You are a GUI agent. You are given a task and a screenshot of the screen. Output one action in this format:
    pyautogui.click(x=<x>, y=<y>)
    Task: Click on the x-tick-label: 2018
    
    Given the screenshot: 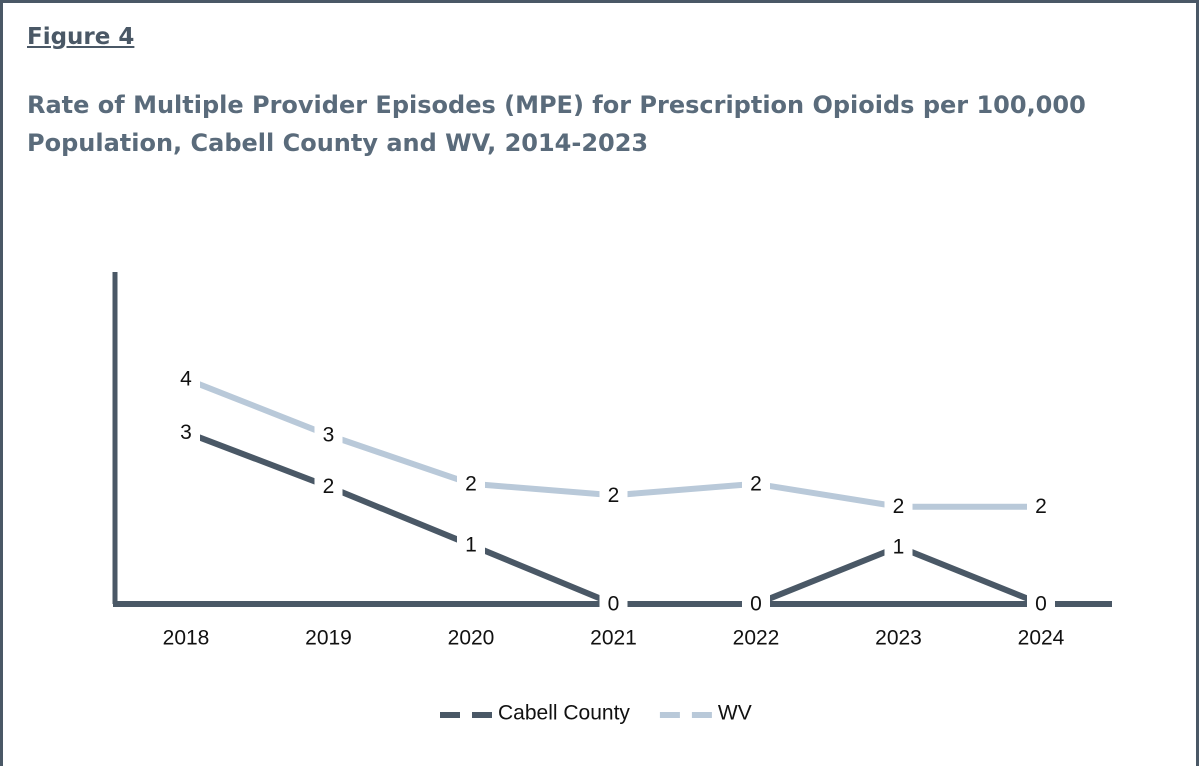 What is the action you would take?
    pyautogui.click(x=186, y=638)
    